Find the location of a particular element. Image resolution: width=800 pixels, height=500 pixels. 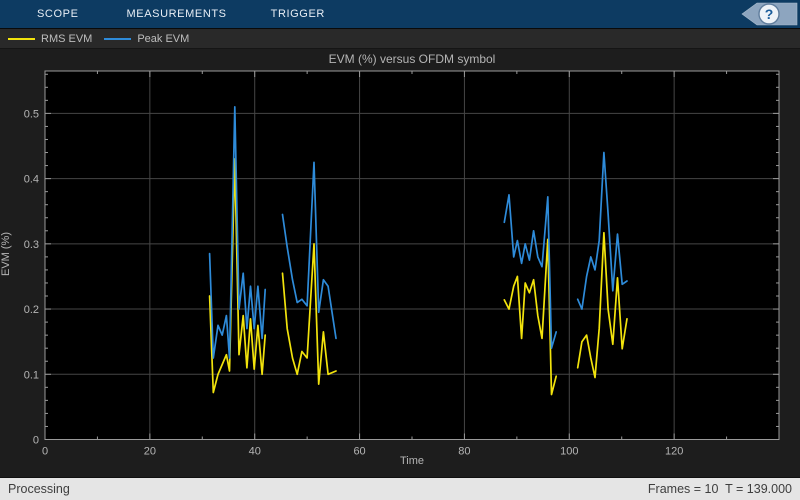

x-axis-label: Time is located at coordinates (412, 461).